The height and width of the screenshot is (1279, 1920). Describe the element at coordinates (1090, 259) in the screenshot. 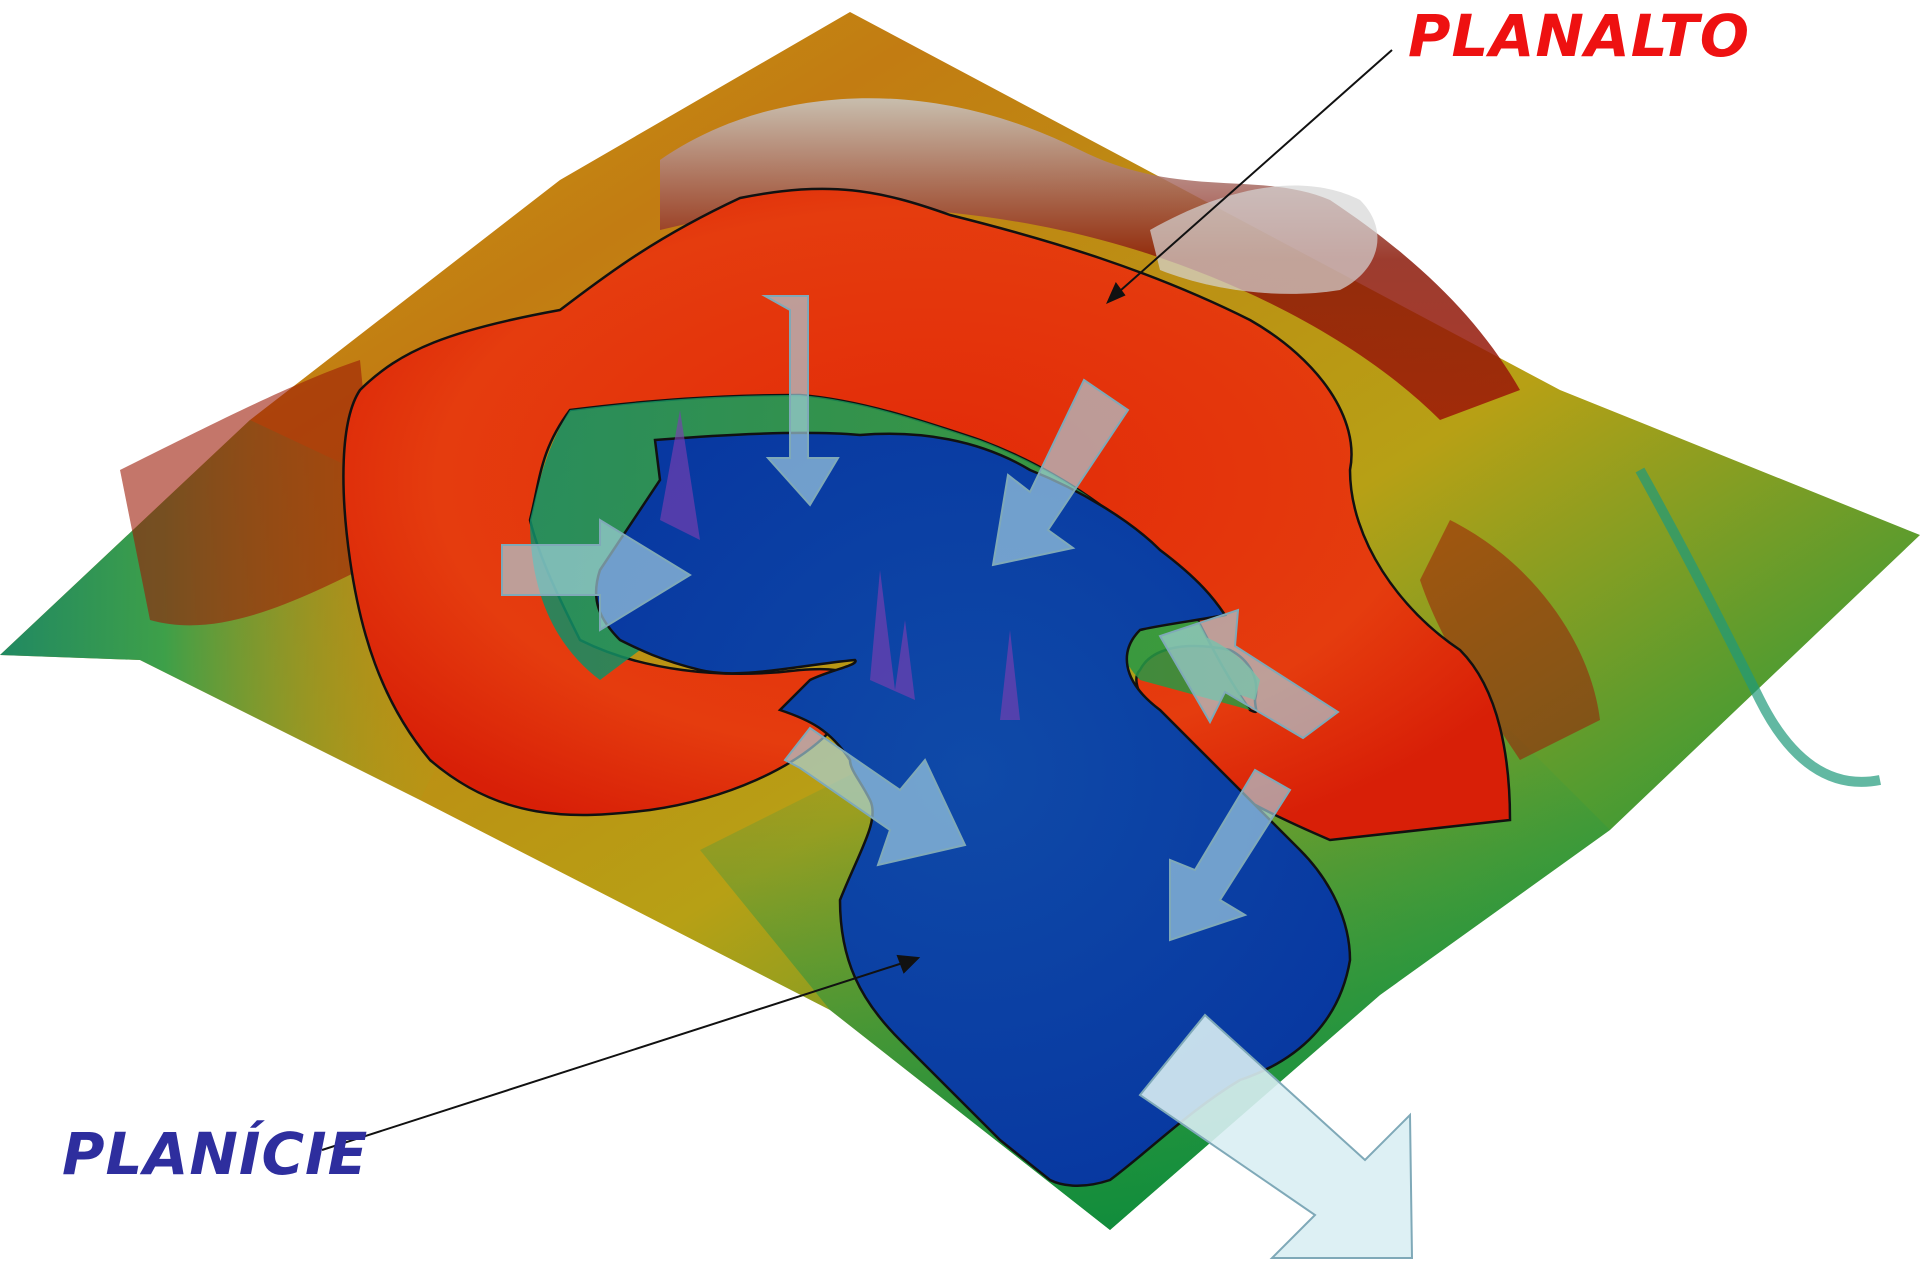

I see `ridge-north` at that location.